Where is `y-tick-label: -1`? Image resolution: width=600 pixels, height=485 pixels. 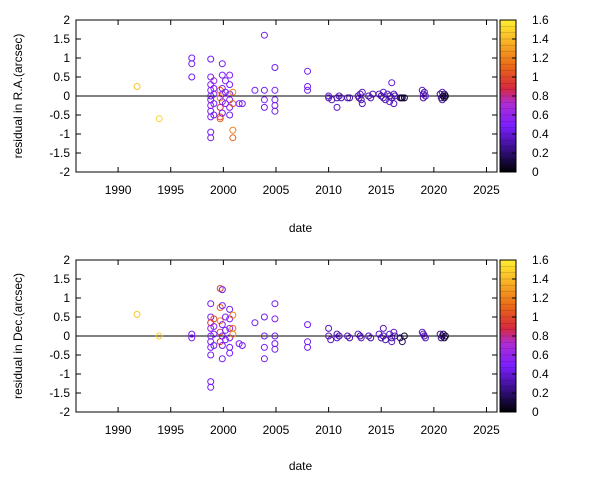 y-tick-label: -1 is located at coordinates (64, 134).